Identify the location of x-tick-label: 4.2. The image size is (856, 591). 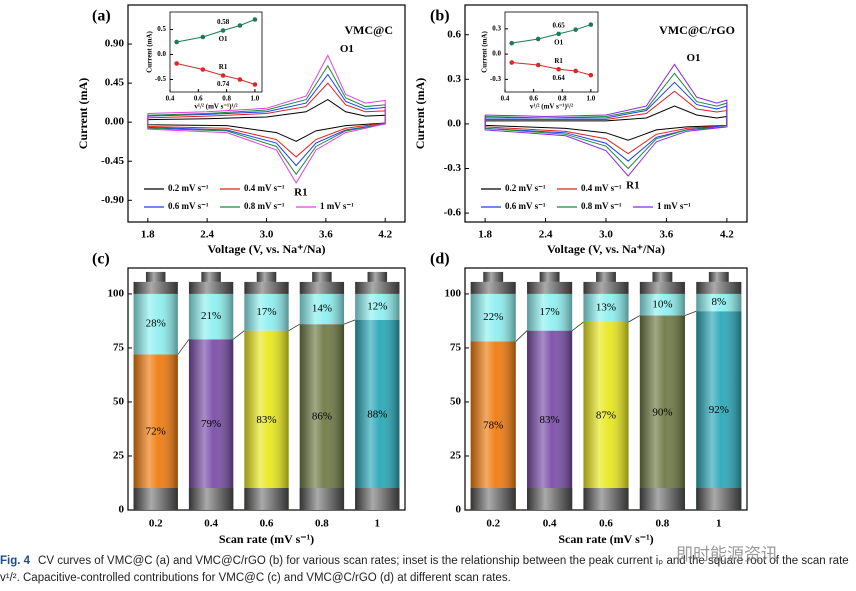
(727, 235).